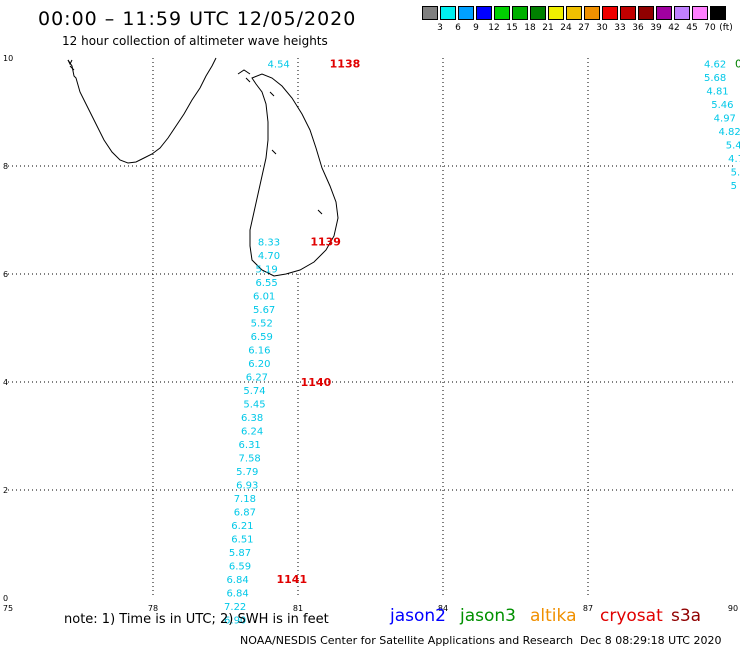  I want to click on wave-height-value: 5.19, so click(266, 270).